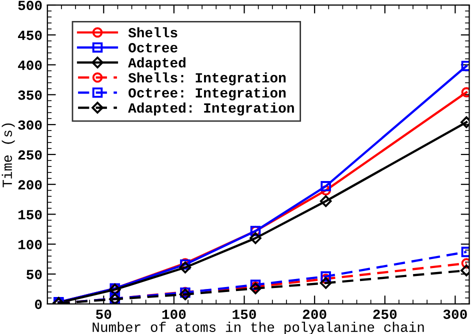 The image size is (474, 334). I want to click on y-tick-label: 200, so click(30, 185).